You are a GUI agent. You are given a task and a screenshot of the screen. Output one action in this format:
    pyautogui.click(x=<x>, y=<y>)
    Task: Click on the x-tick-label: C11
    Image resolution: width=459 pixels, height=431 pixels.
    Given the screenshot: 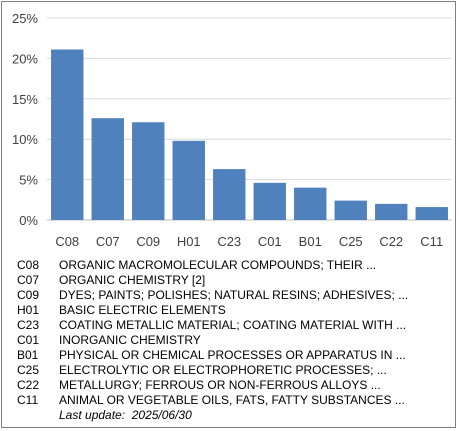 What is the action you would take?
    pyautogui.click(x=431, y=241)
    